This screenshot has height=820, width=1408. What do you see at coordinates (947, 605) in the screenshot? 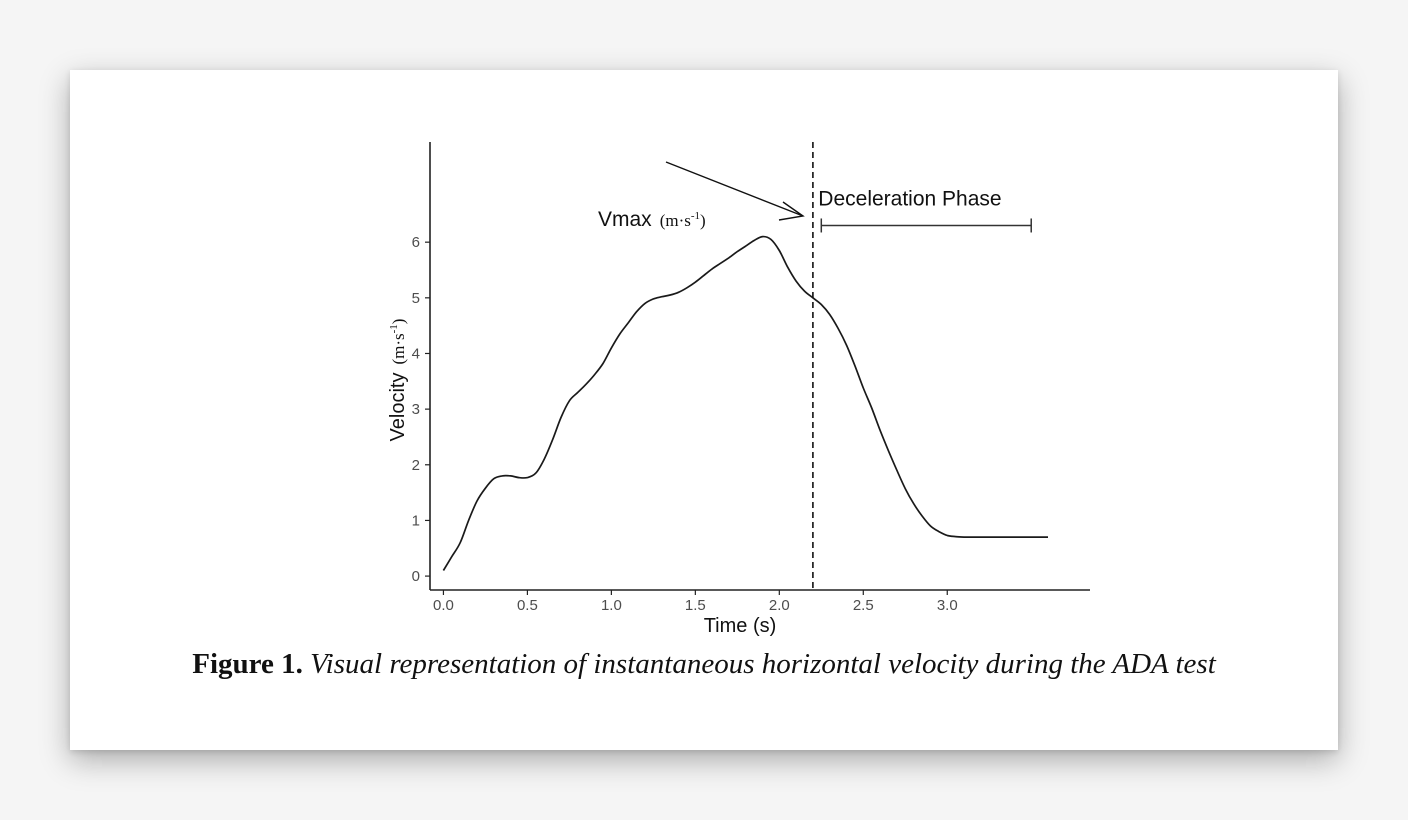
I see `x-tick-label: 3.0` at bounding box center [947, 605].